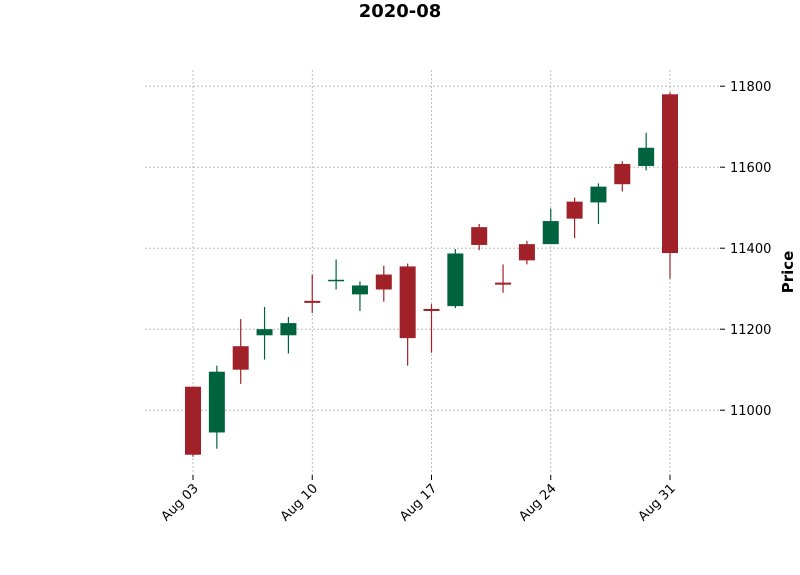  Describe the element at coordinates (400, 11) in the screenshot. I see `chart-title: 2020-08` at that location.